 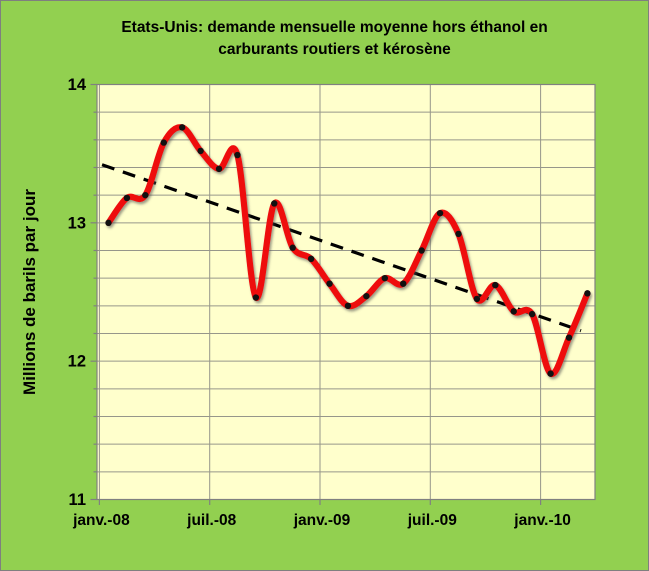 I want to click on x-tick-label: juil.-09, so click(x=432, y=520).